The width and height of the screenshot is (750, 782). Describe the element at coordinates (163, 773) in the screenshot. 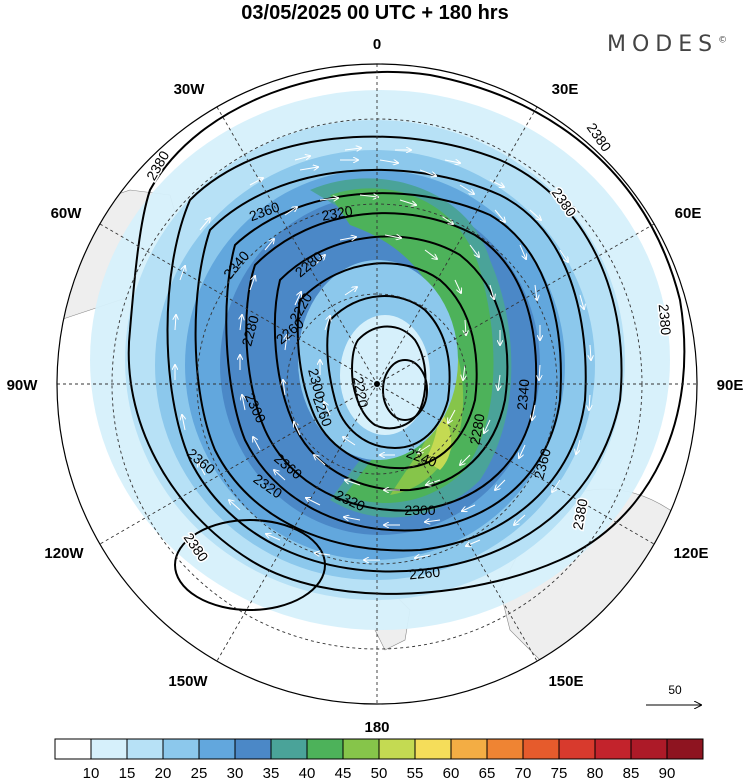

I see `colorbar-tick-label: 20` at that location.